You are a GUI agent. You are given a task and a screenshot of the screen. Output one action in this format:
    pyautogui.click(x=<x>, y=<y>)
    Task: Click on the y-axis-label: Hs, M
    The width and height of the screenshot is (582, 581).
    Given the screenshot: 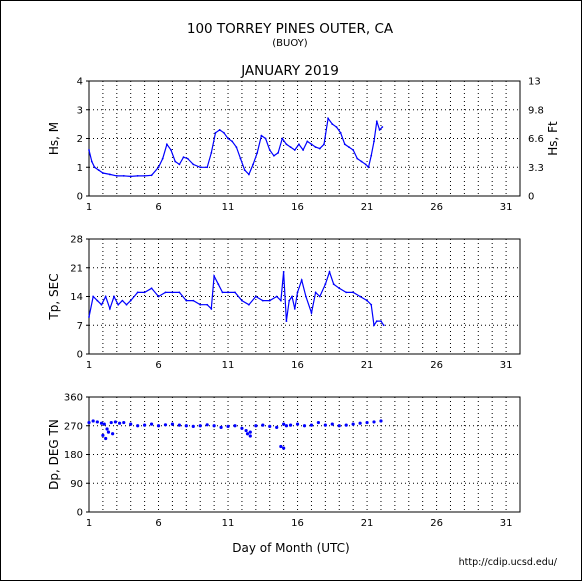 What is the action you would take?
    pyautogui.click(x=54, y=138)
    